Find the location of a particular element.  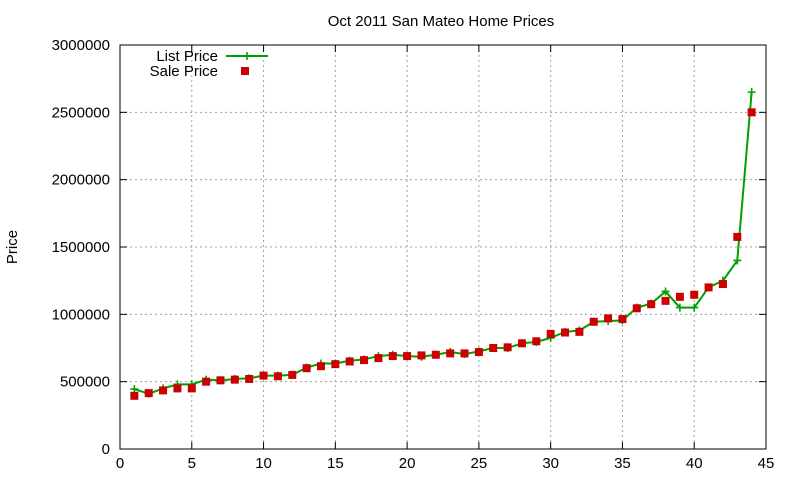

y-tick-label: 2500000 is located at coordinates (81, 112).